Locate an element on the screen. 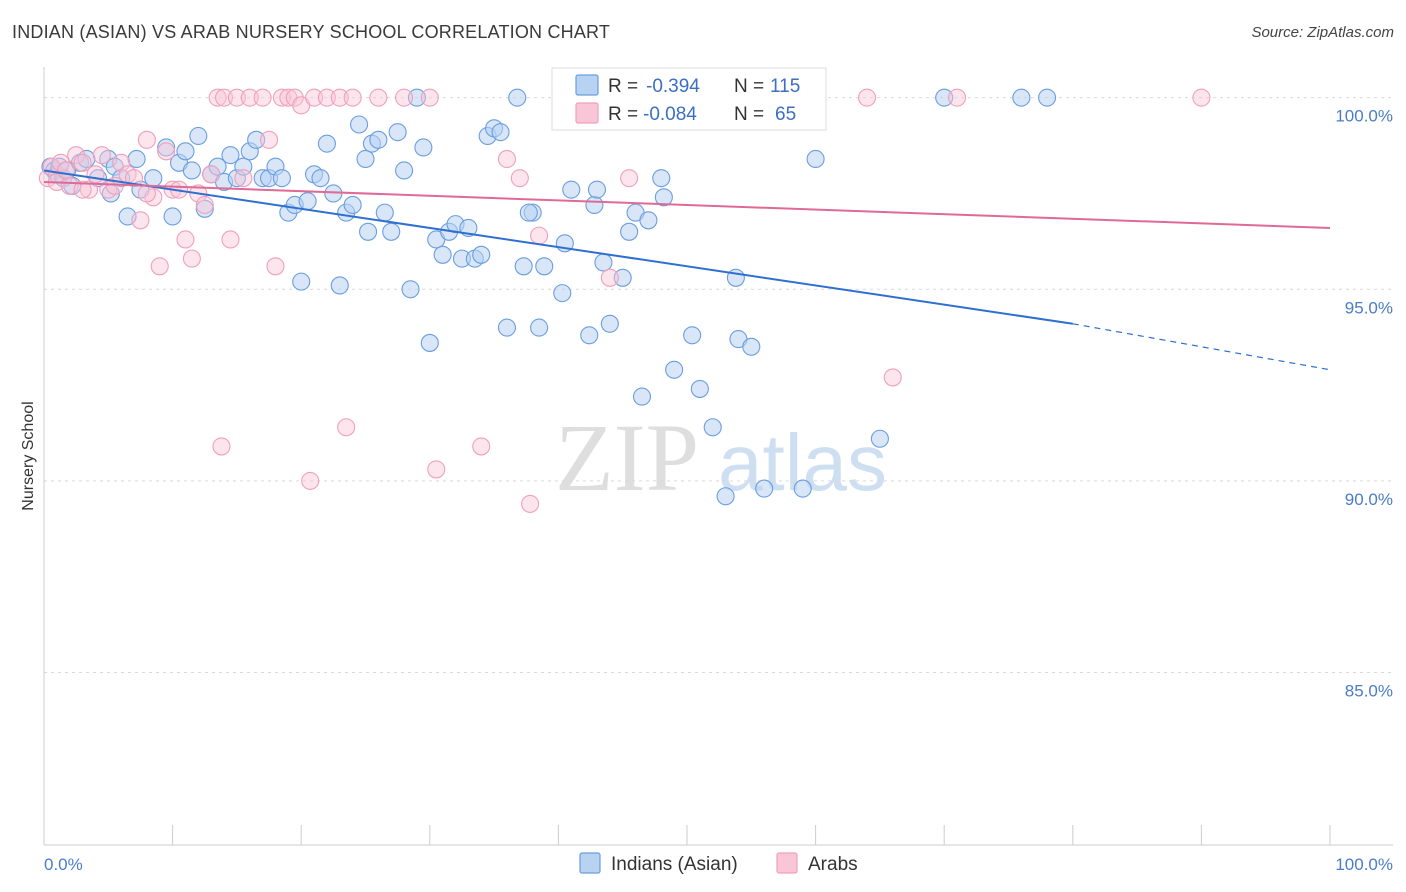 The width and height of the screenshot is (1406, 892). y-tick-label: 85.0% is located at coordinates (1369, 691).